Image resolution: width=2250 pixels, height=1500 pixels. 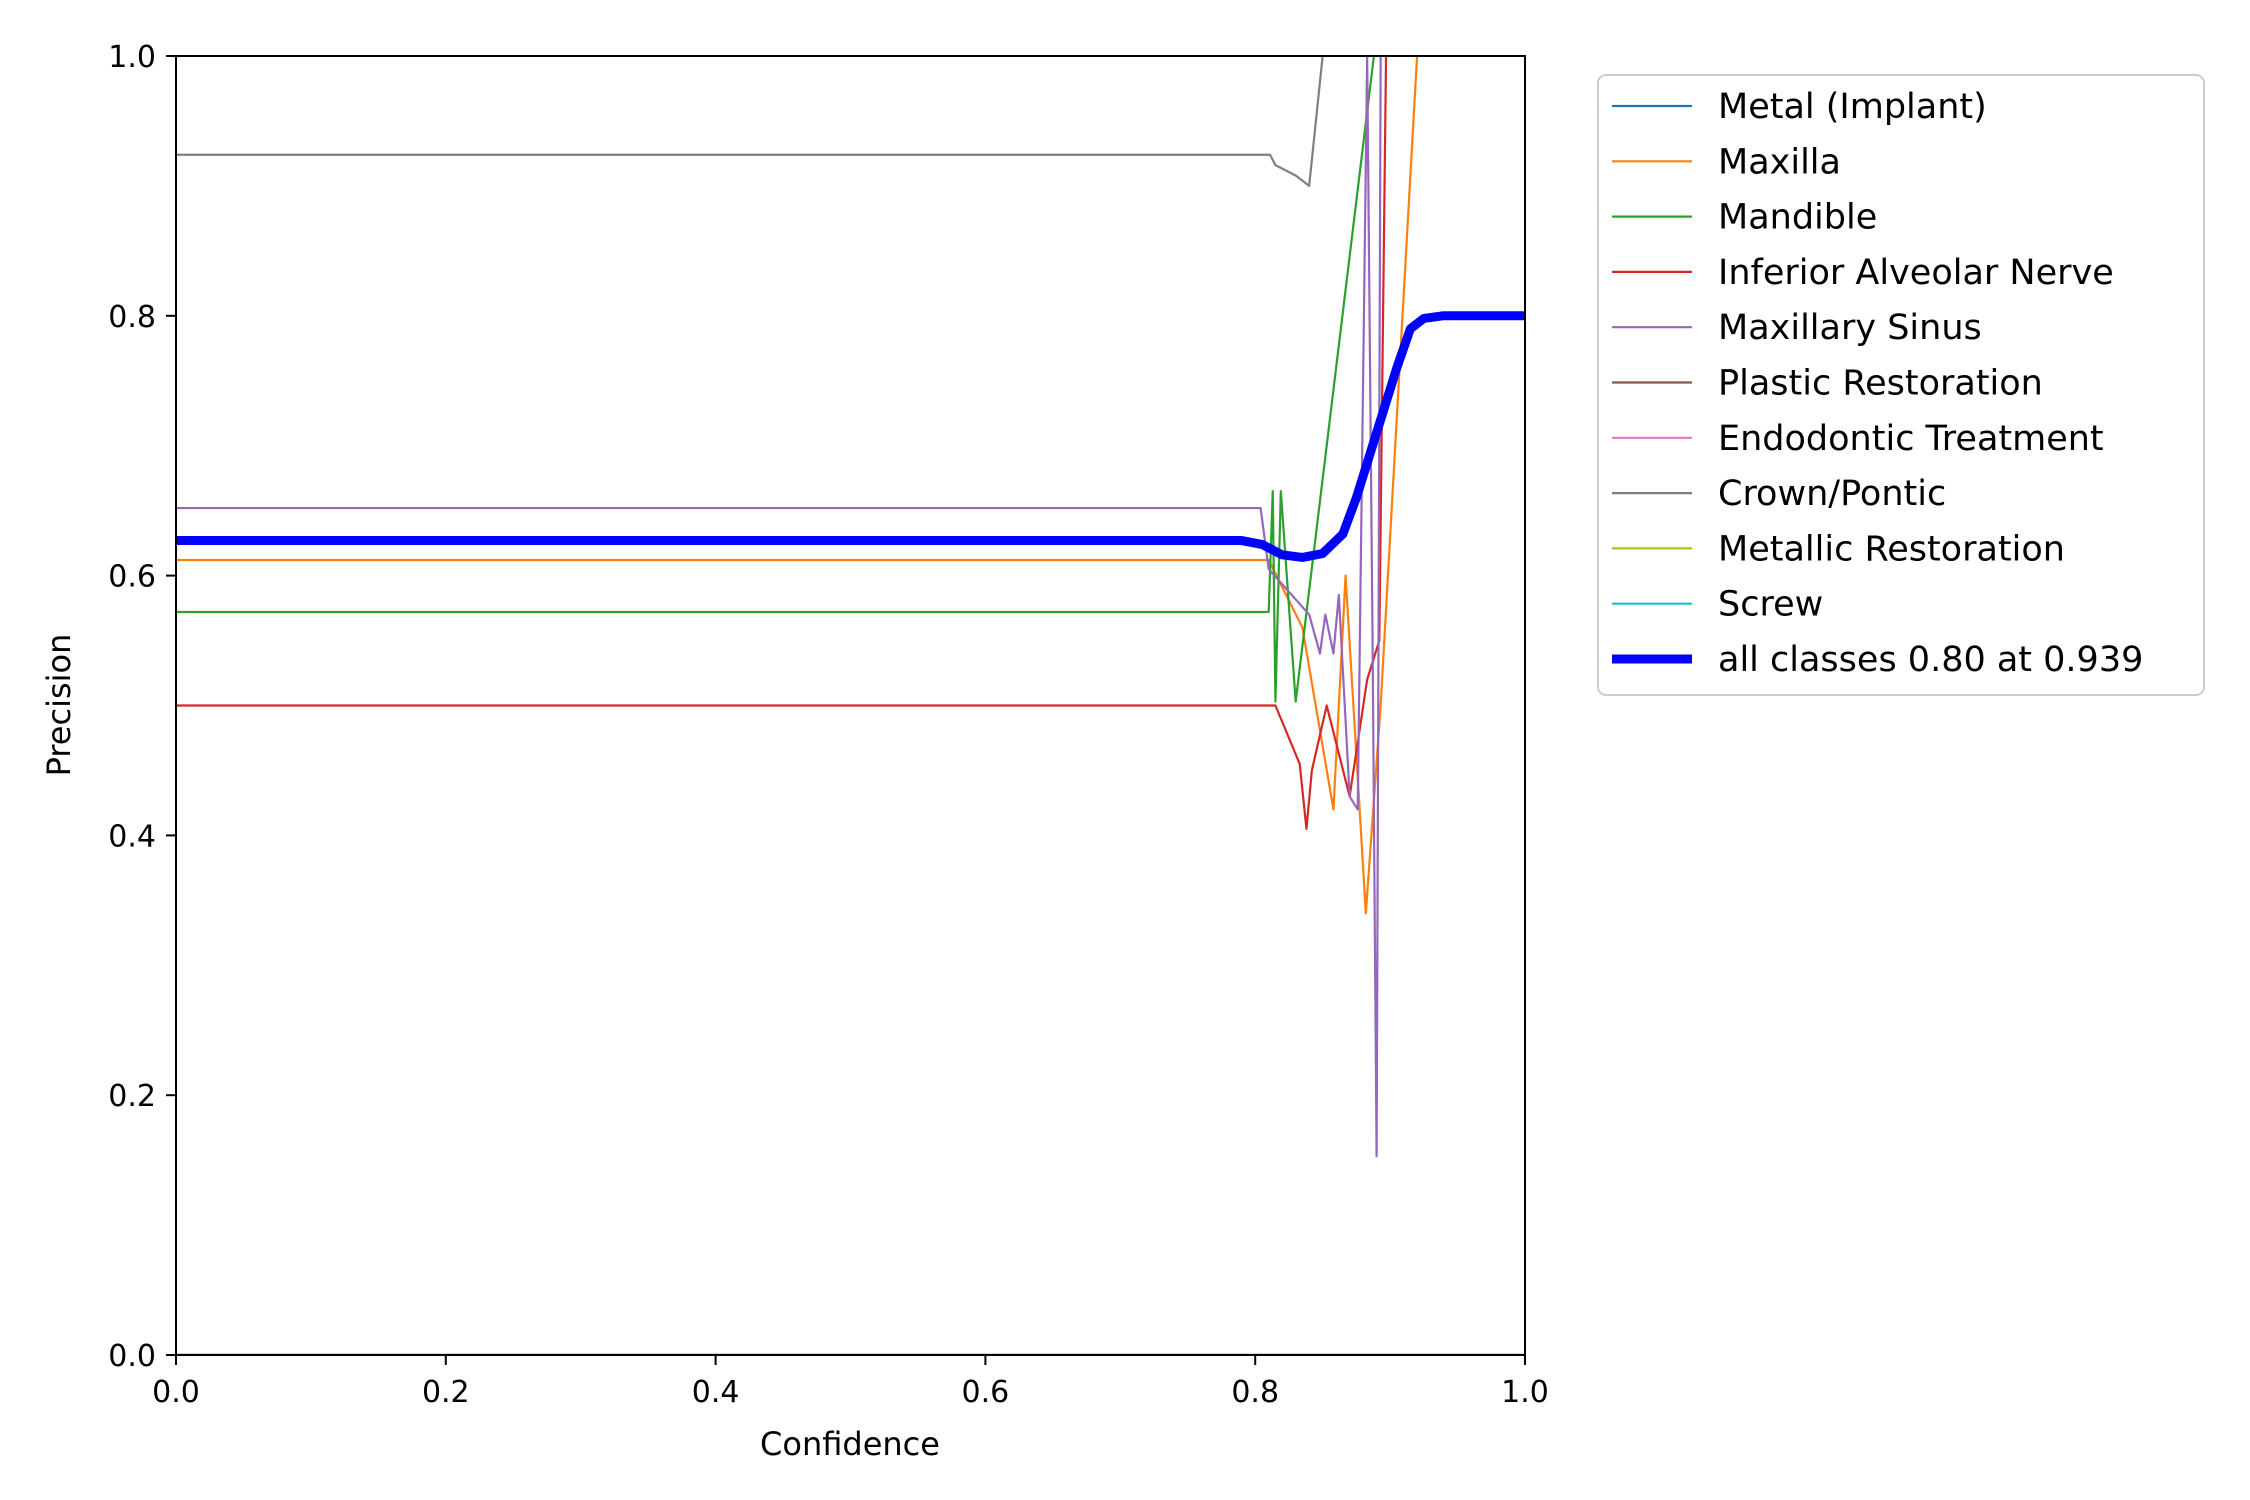 I want to click on legend-label-crown-pontic: Crown/Pontic, so click(x=1832, y=494).